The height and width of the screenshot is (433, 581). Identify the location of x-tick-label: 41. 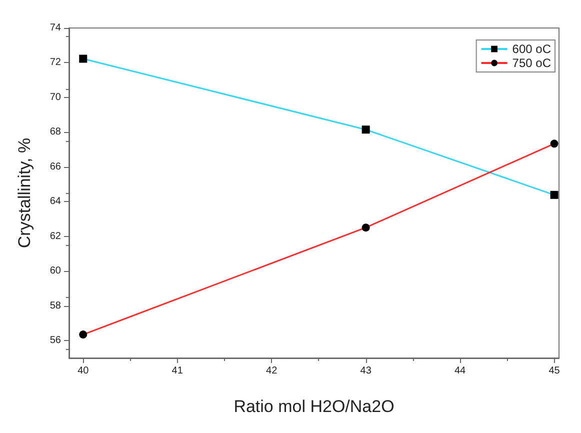
(178, 371).